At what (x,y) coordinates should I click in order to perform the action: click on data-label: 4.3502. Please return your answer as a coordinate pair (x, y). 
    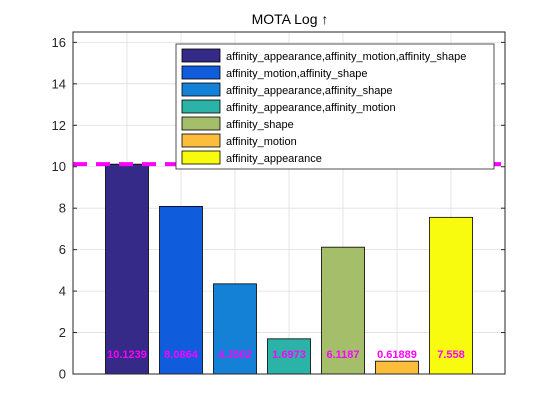
    Looking at the image, I should click on (235, 355).